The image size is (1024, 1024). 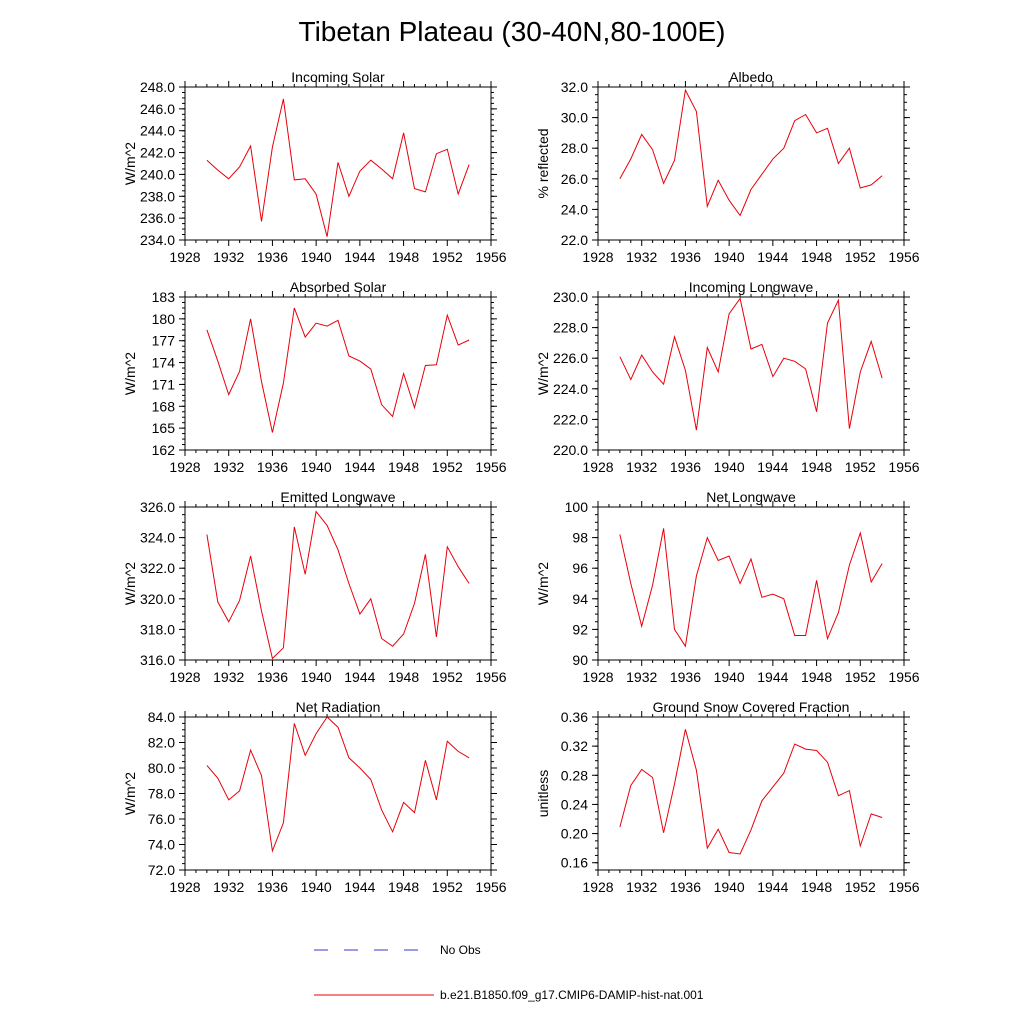 What do you see at coordinates (574, 863) in the screenshot?
I see `y-tick-label: 0.16` at bounding box center [574, 863].